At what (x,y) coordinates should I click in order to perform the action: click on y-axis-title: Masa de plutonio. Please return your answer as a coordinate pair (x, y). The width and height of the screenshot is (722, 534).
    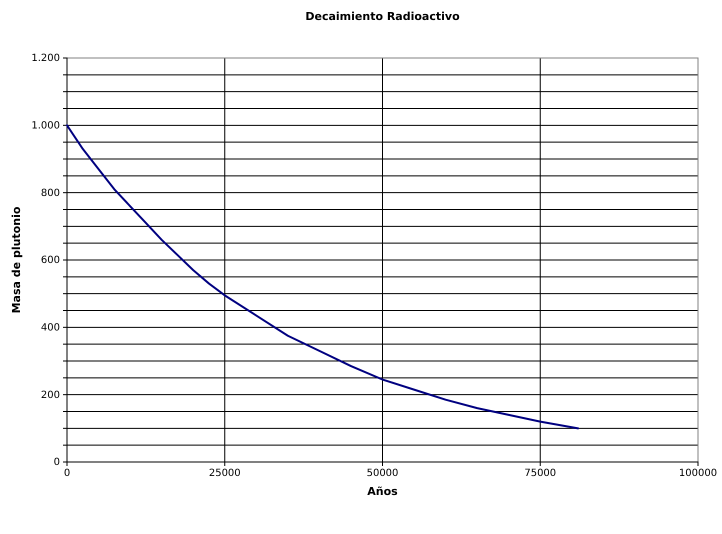
    Looking at the image, I should click on (16, 260).